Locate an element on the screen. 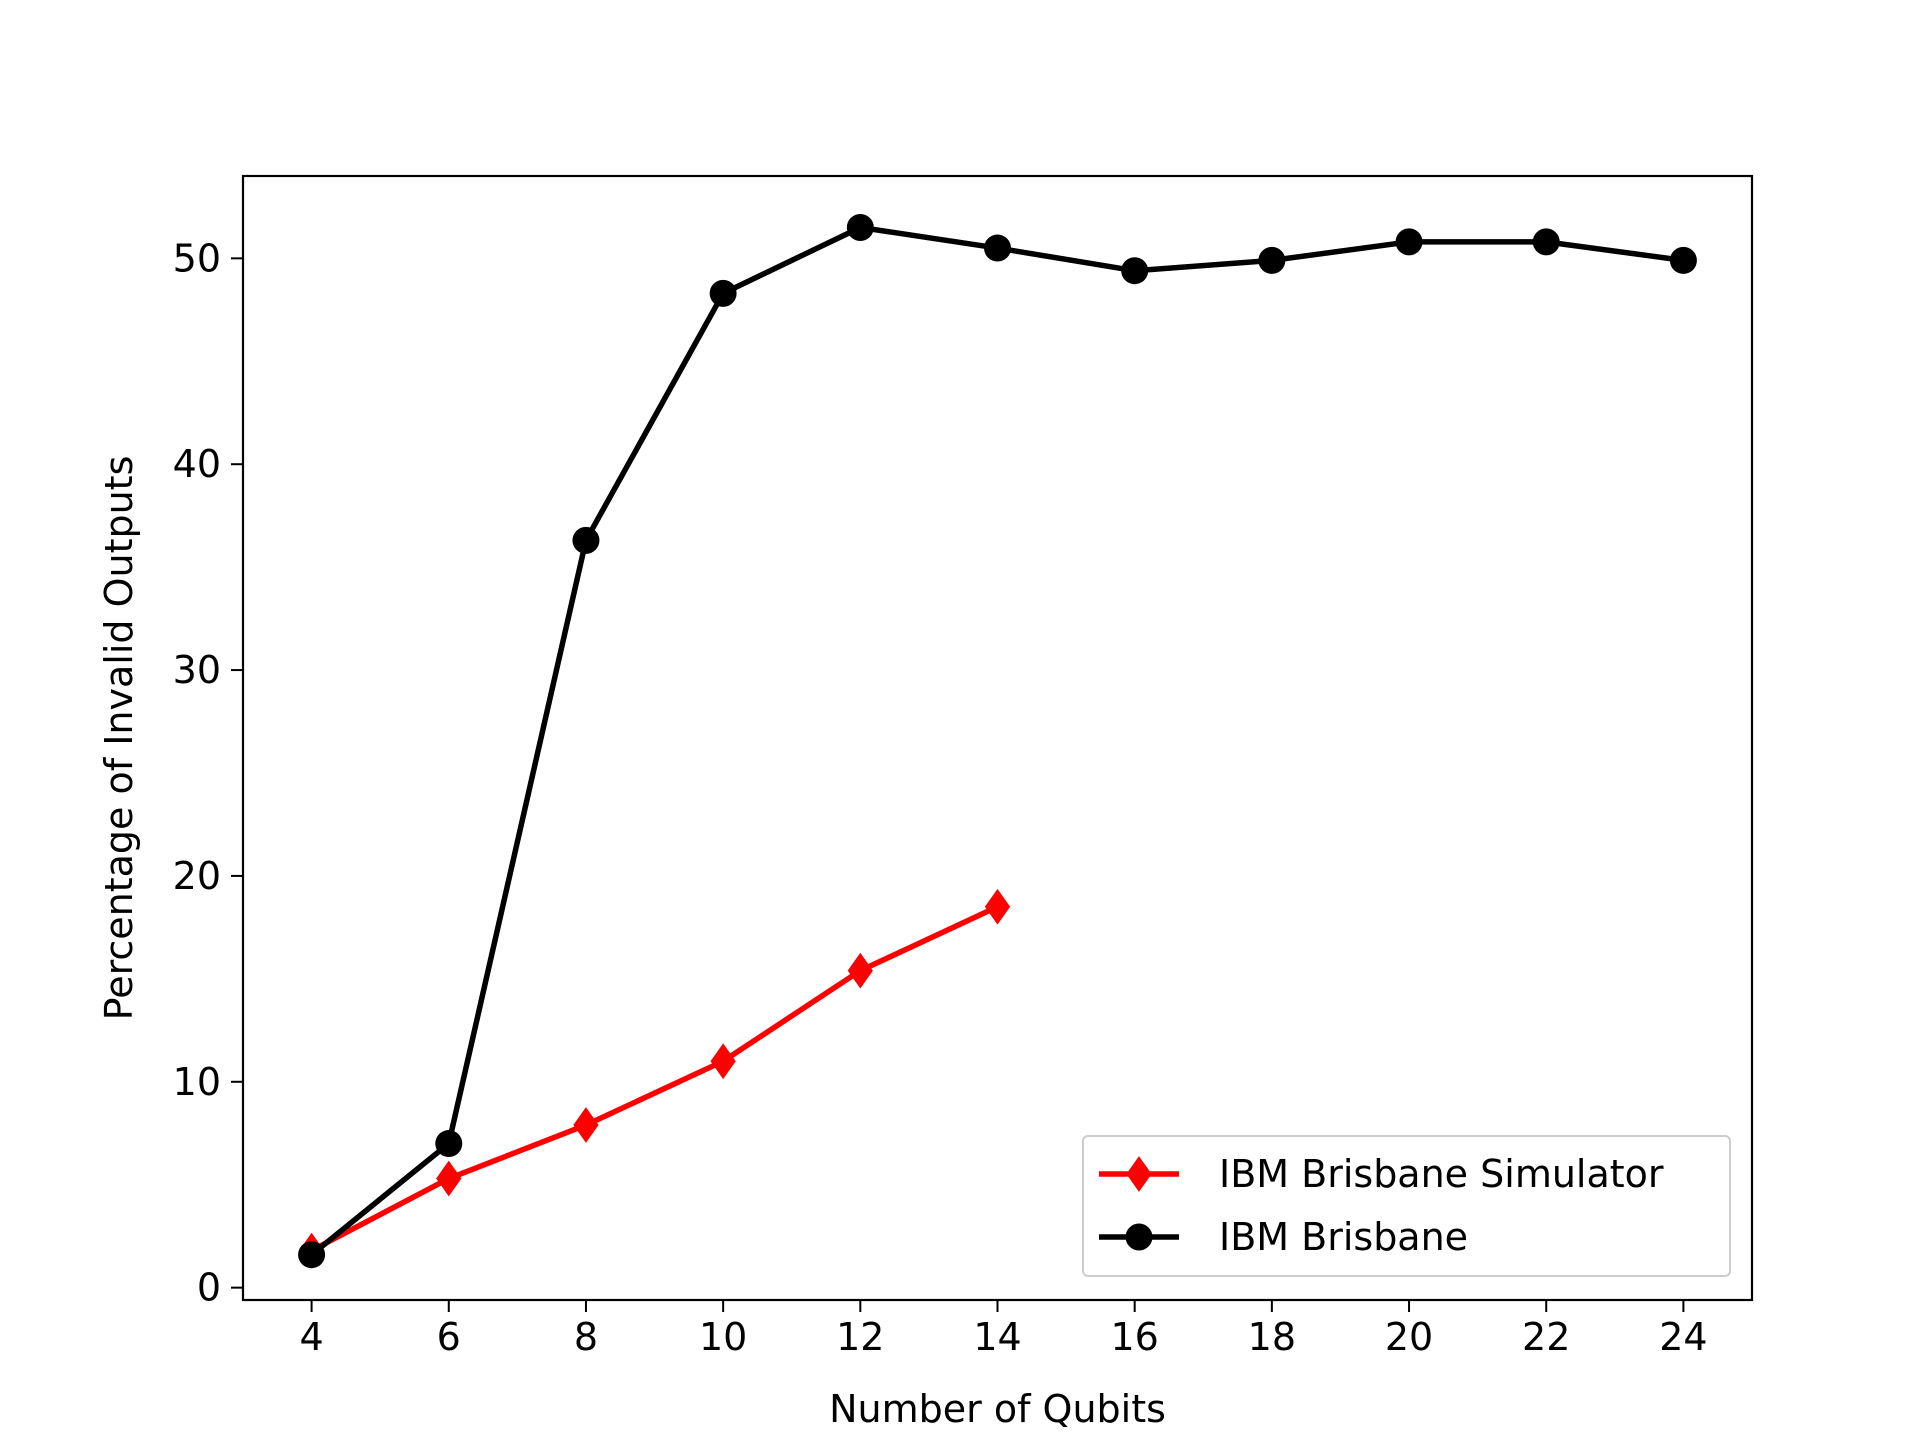 This screenshot has width=1920, height=1440. y-tick-label: 30 is located at coordinates (197, 670).